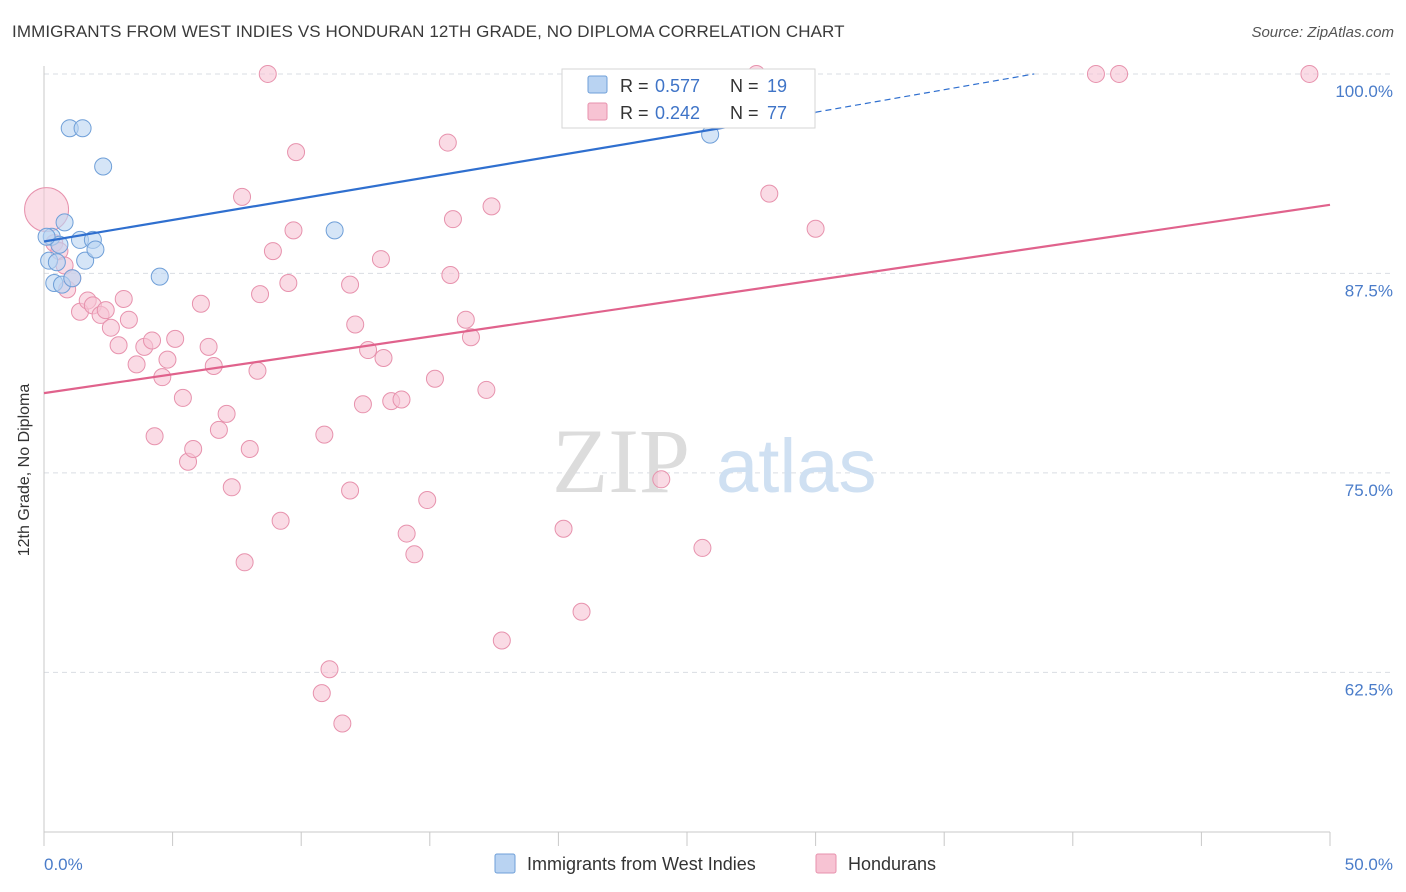  Describe the element at coordinates (641, 864) in the screenshot. I see `legend-bottom-label-blue: Immigrants from West Indies` at that location.